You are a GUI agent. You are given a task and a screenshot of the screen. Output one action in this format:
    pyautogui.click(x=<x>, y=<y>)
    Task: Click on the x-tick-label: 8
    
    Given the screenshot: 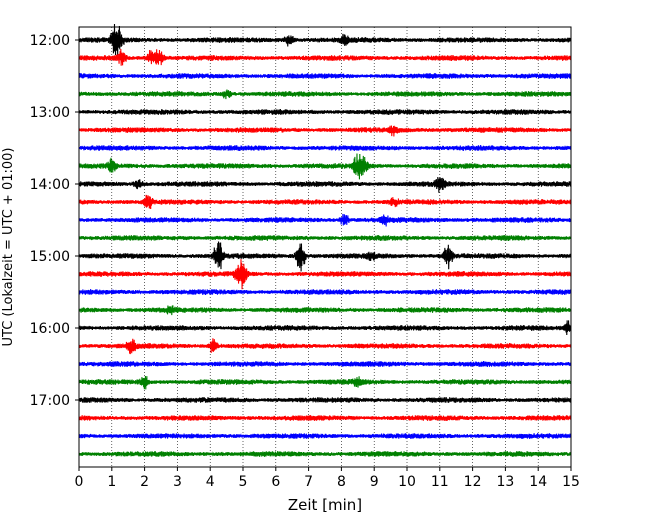 What is the action you would take?
    pyautogui.click(x=341, y=482)
    